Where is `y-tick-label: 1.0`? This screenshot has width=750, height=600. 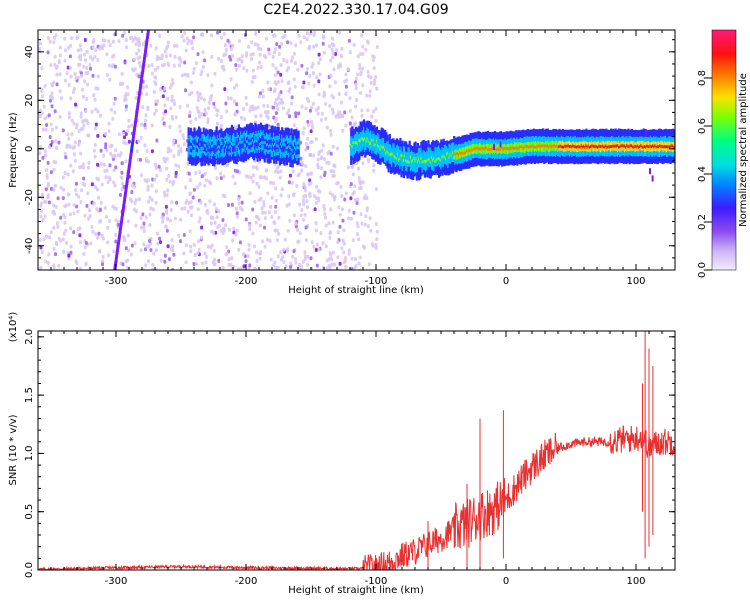 y-tick-label: 1.0 is located at coordinates (29, 453).